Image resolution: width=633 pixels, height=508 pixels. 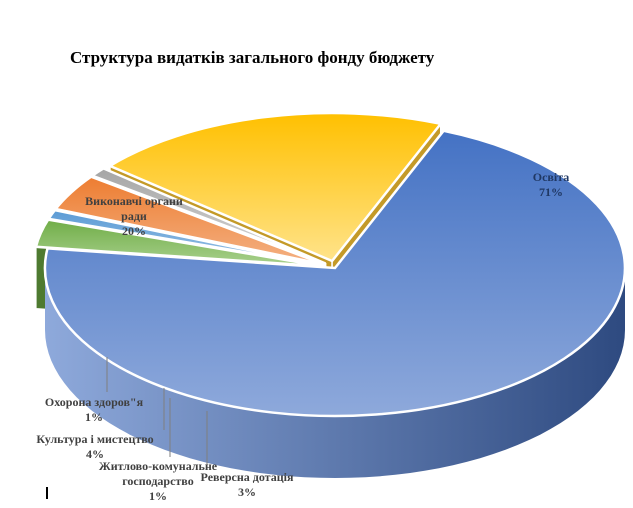 What do you see at coordinates (94, 446) in the screenshot?
I see `data-label: Культура і мистецтво 4%` at bounding box center [94, 446].